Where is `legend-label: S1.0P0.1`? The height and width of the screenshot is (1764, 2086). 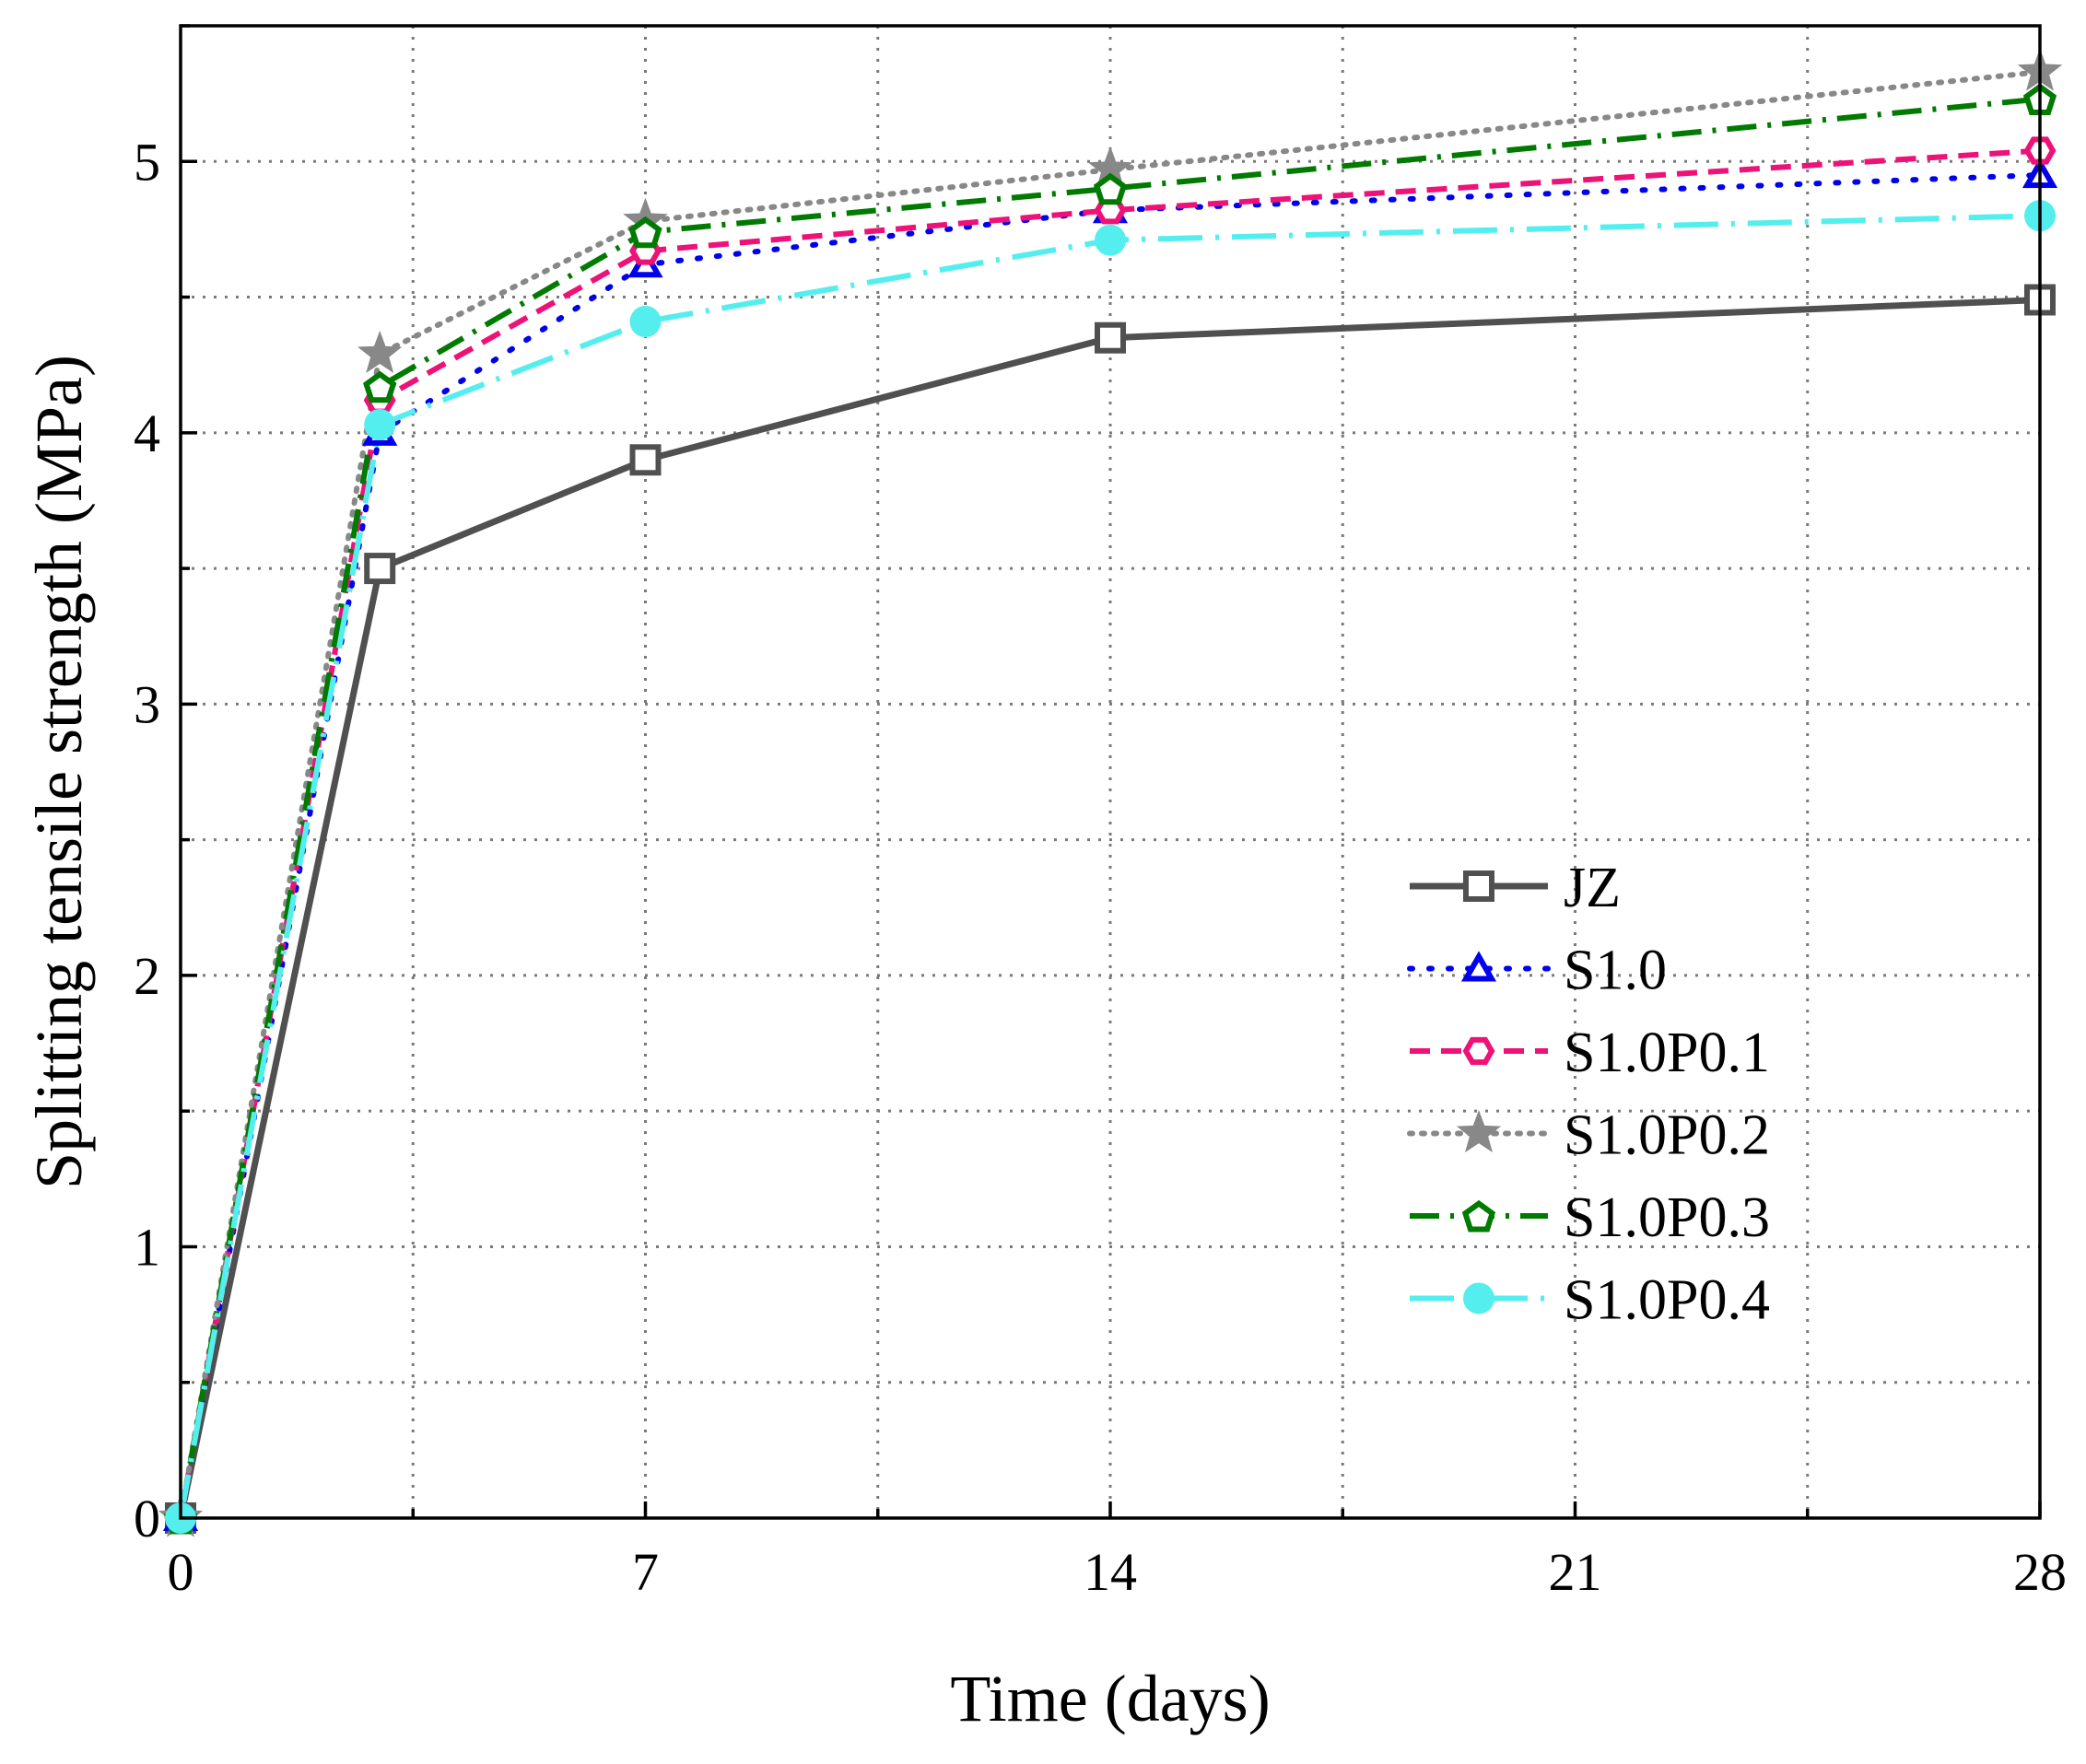 legend-label: S1.0P0.1 is located at coordinates (1667, 1053).